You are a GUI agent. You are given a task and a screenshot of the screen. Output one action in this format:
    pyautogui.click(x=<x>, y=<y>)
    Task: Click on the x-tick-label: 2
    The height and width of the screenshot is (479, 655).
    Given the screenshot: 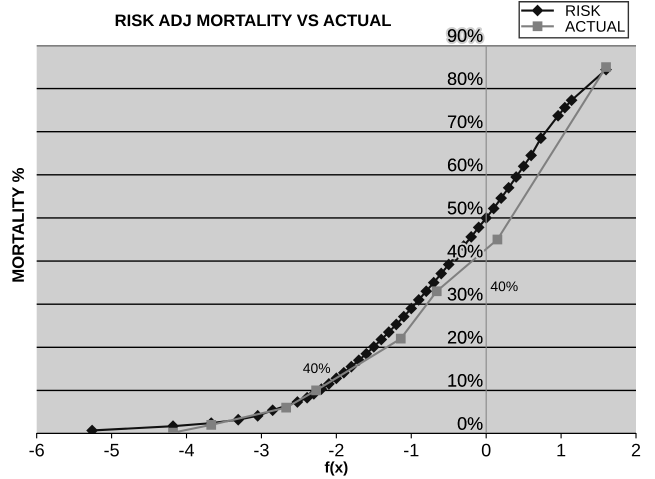 What is the action you would take?
    pyautogui.click(x=636, y=450)
    